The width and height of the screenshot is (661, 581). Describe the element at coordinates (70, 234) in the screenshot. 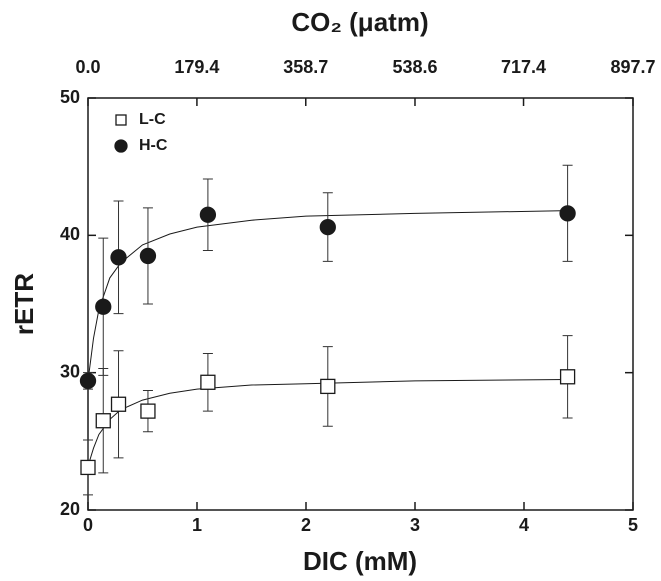

I see `y-tick-label: 40` at that location.